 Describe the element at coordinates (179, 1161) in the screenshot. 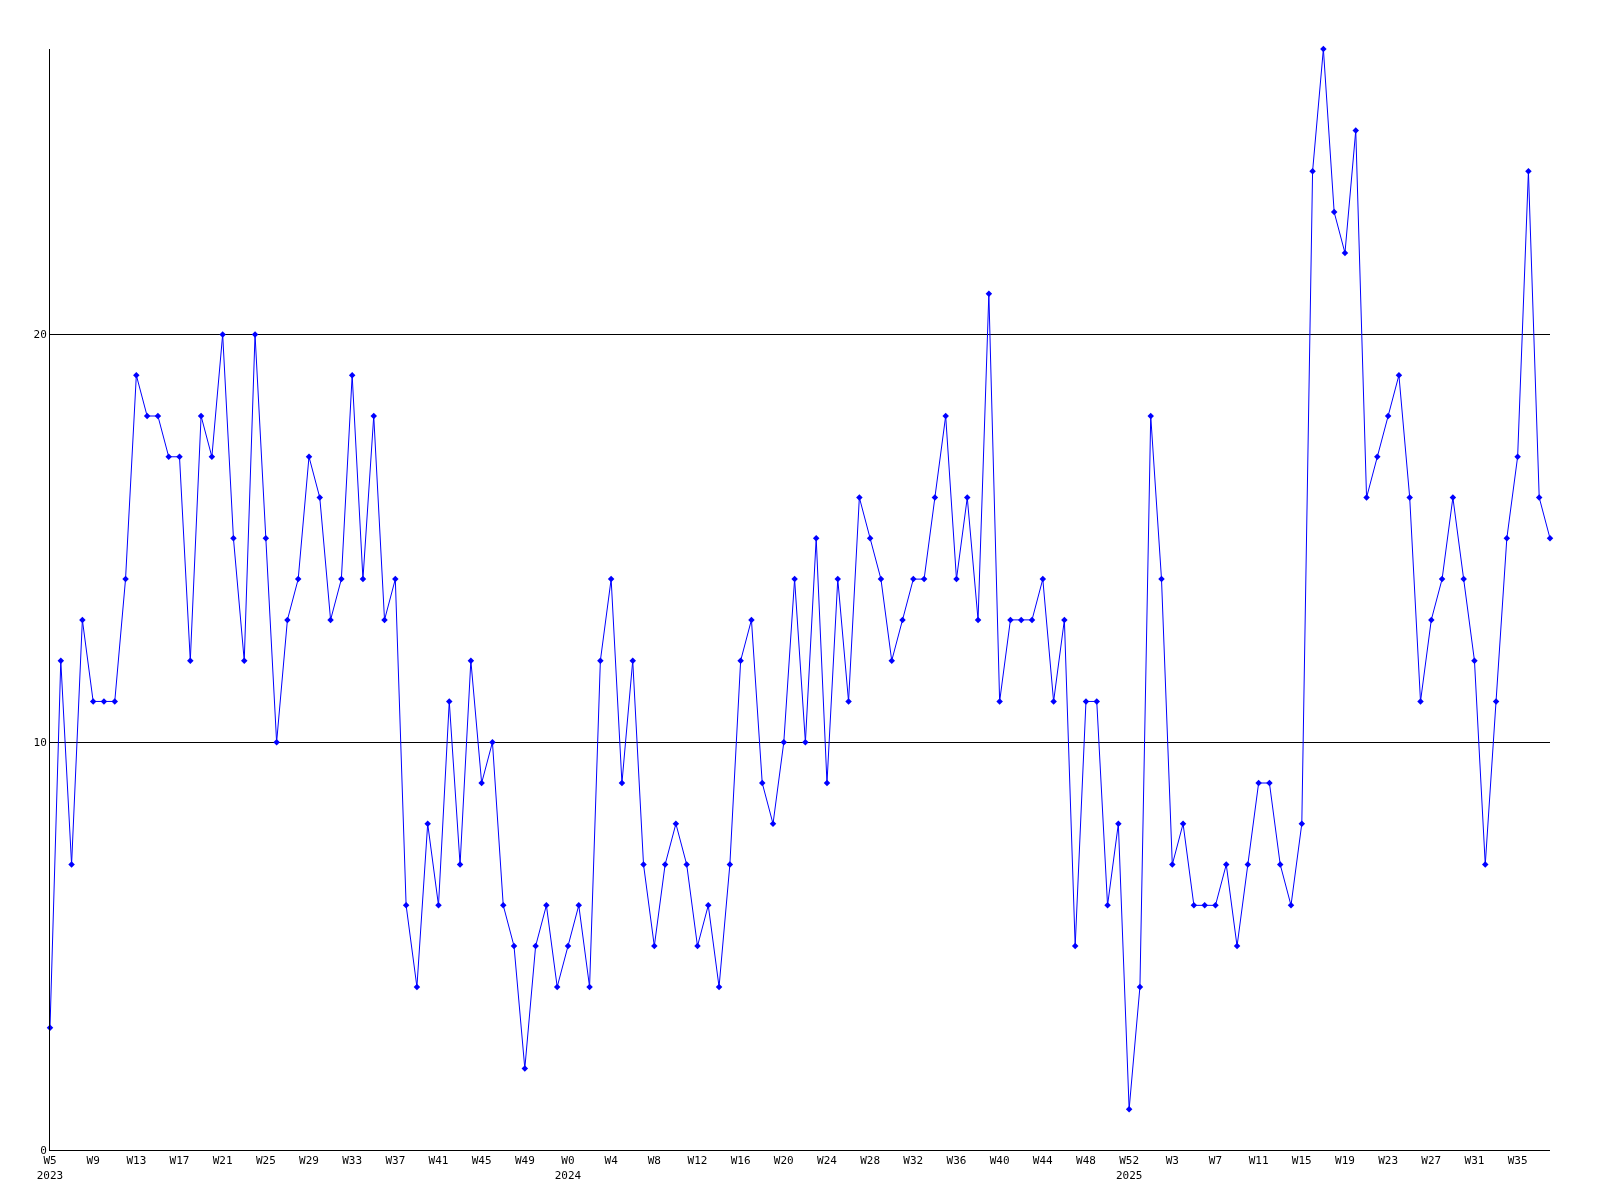

I see `x-tick-label: W17` at that location.